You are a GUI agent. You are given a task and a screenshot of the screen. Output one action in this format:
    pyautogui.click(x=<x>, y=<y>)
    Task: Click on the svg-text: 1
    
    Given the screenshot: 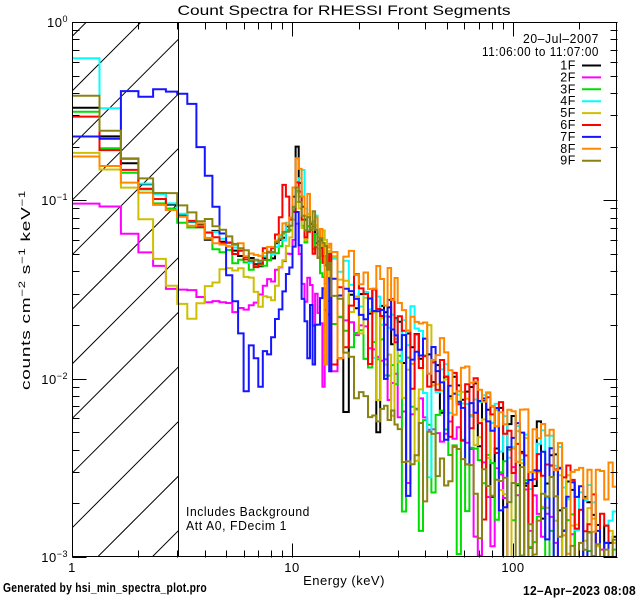 What is the action you would take?
    pyautogui.click(x=72, y=567)
    